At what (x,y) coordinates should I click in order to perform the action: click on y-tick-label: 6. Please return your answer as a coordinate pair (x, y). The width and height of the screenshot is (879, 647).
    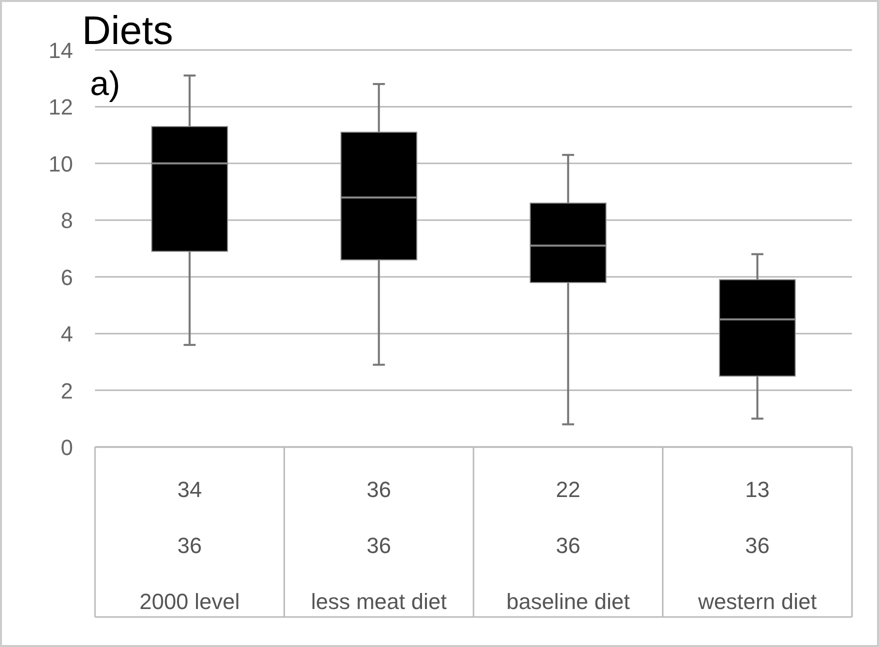
    Looking at the image, I should click on (66, 277).